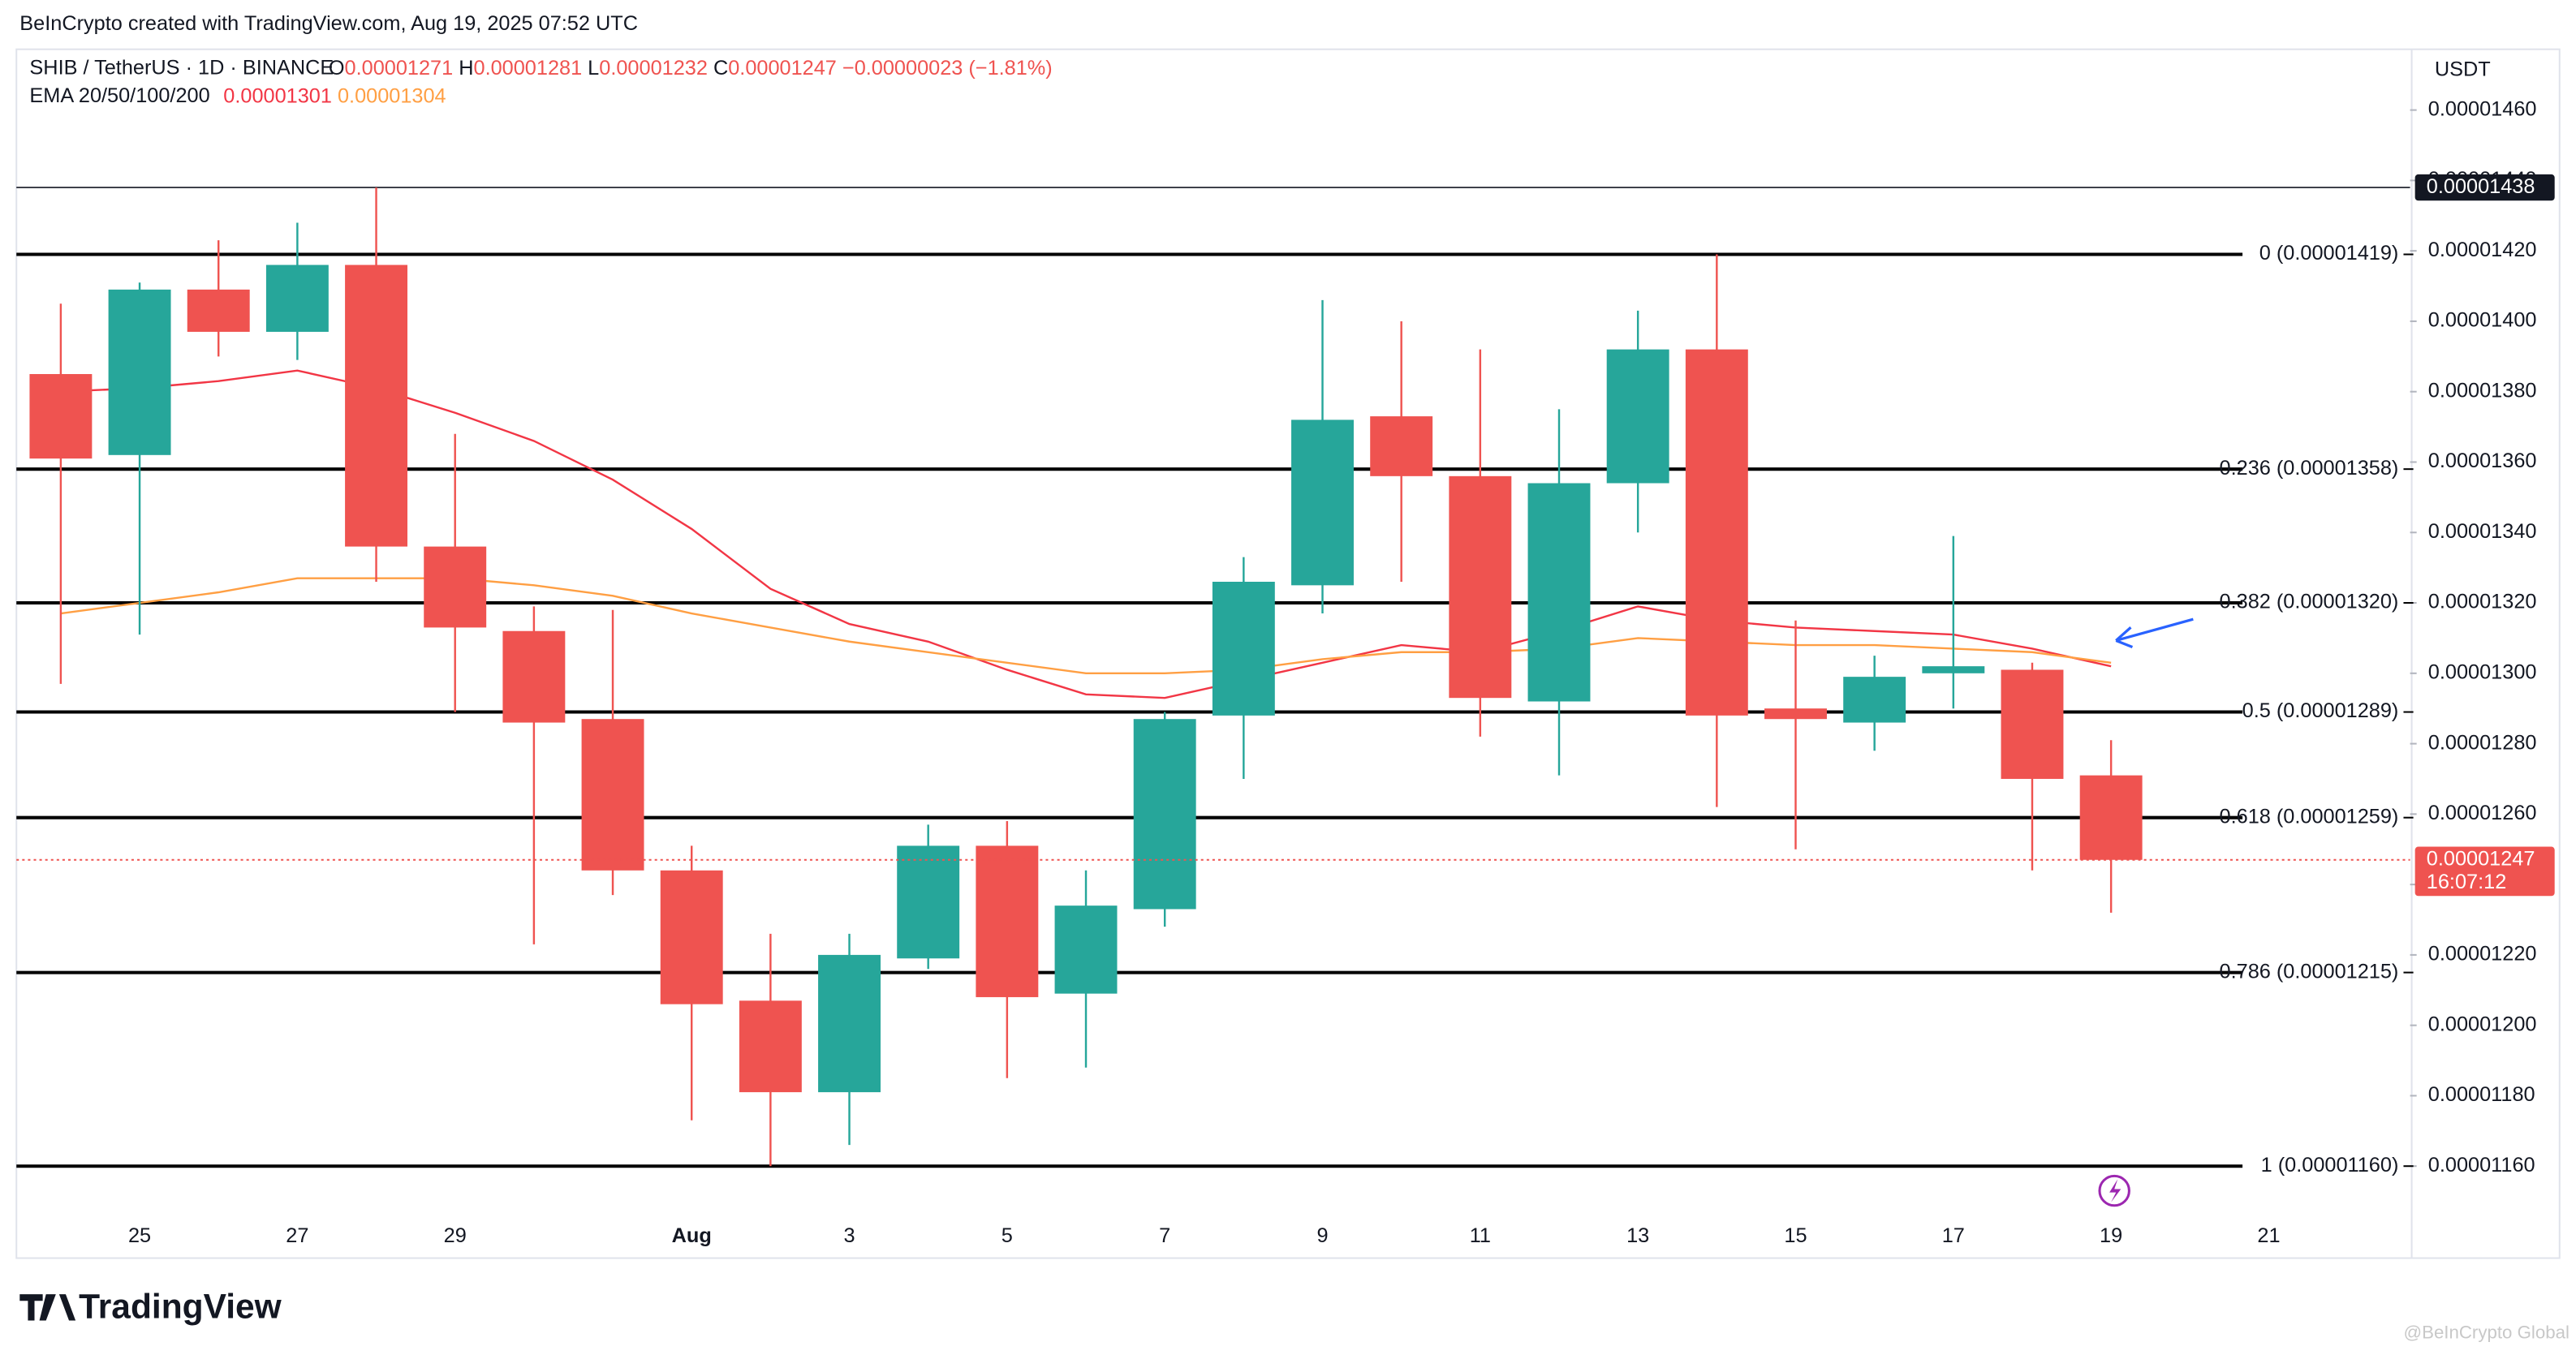  Describe the element at coordinates (2463, 69) in the screenshot. I see `currency: USDT` at that location.